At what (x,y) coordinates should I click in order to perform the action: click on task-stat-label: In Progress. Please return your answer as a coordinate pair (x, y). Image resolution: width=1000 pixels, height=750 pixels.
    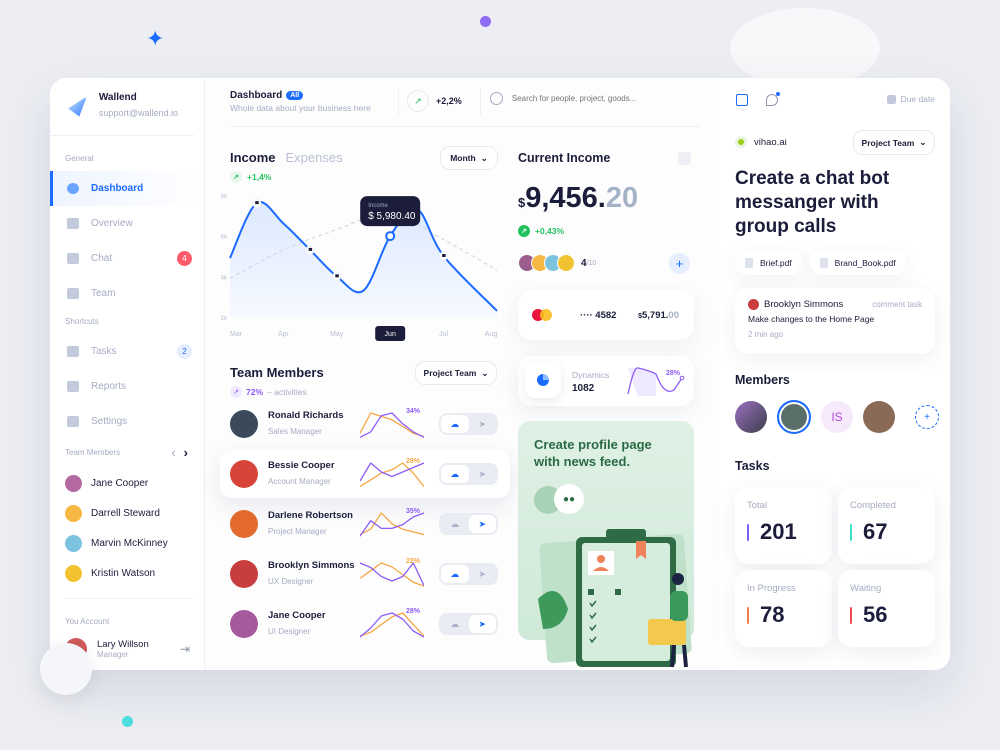
    Looking at the image, I should click on (771, 588).